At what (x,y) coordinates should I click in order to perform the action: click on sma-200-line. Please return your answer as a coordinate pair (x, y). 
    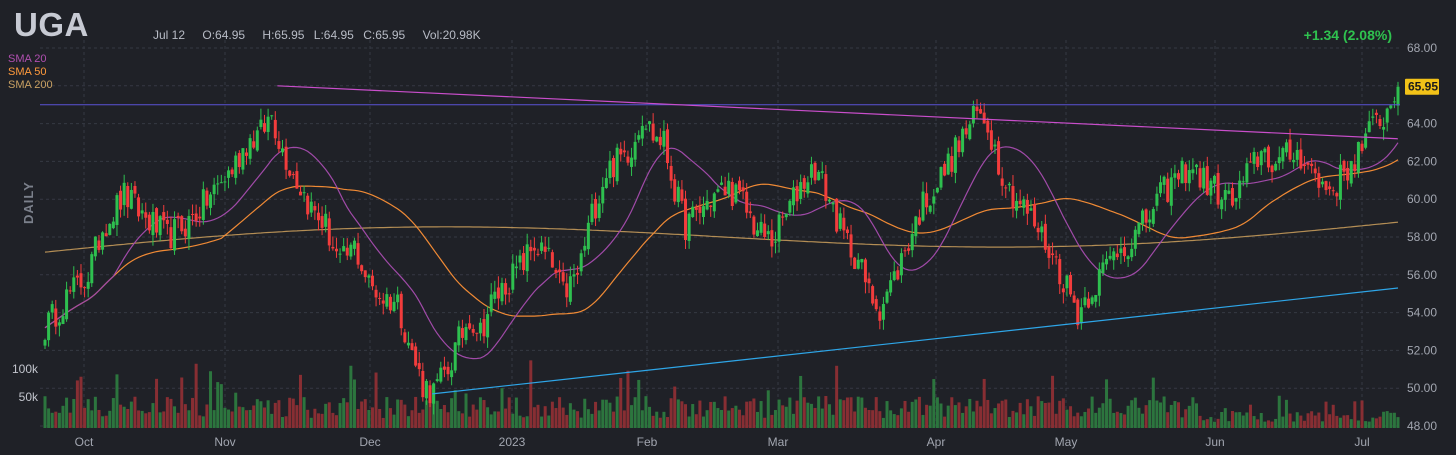
    Looking at the image, I should click on (721, 237).